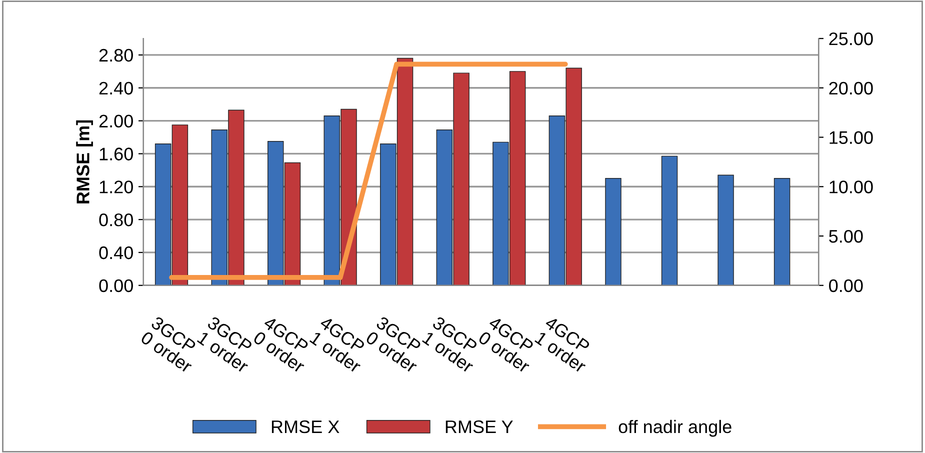  What do you see at coordinates (479, 427) in the screenshot?
I see `legend-label: RMSE Y` at bounding box center [479, 427].